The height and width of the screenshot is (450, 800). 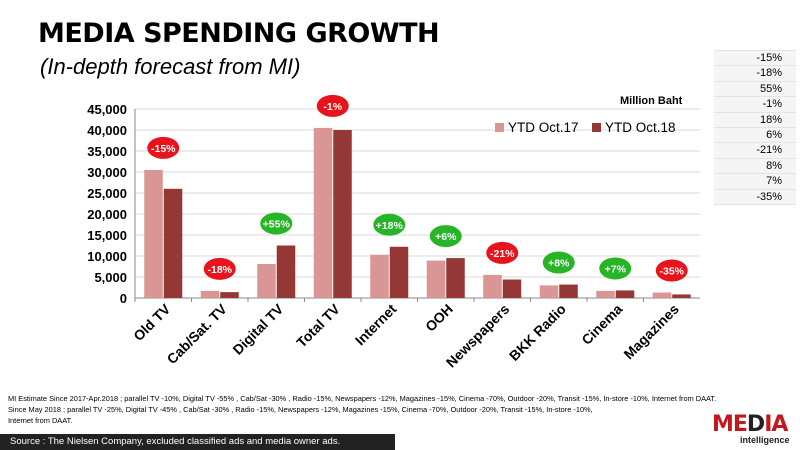 I want to click on growth-badge-label: -35%, so click(x=671, y=272).